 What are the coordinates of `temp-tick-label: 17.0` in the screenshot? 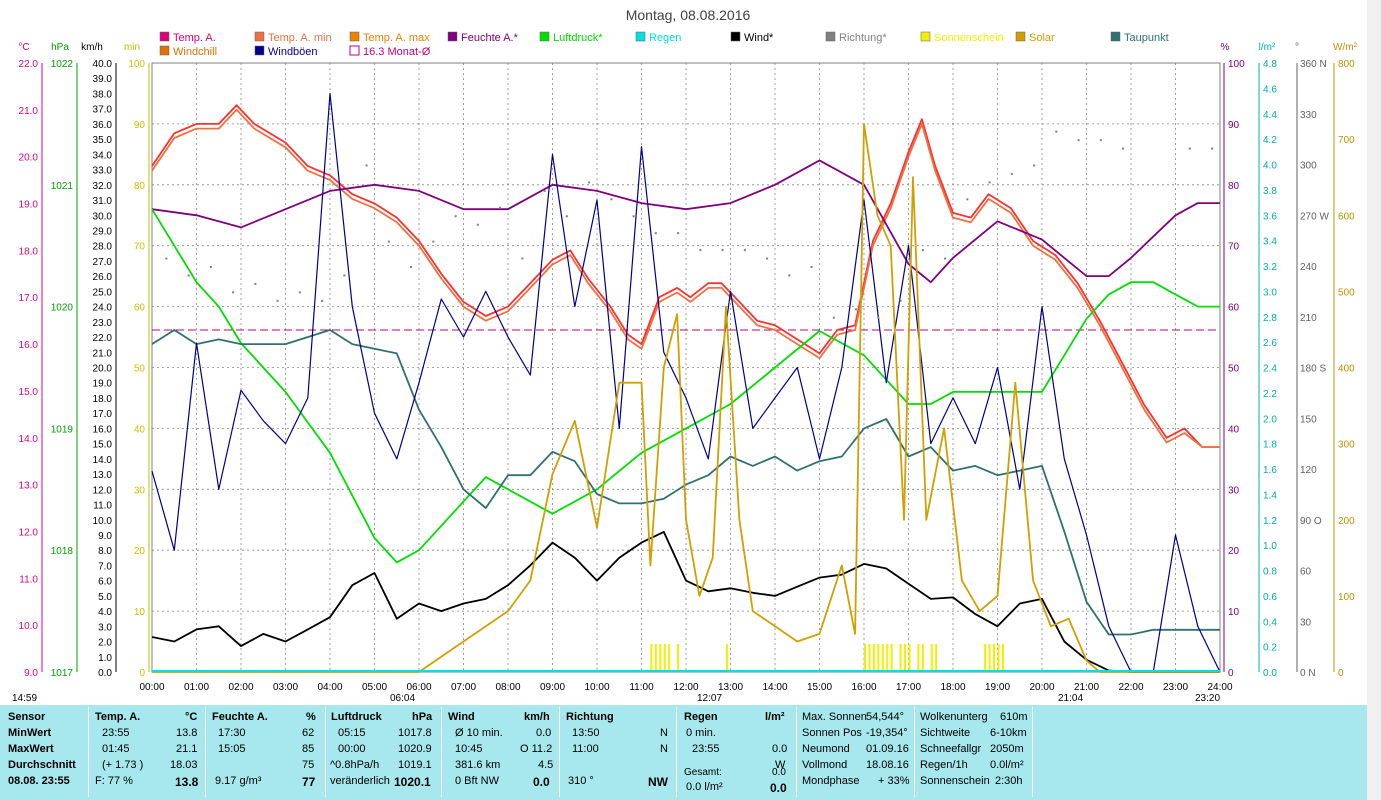 It's located at (29, 298).